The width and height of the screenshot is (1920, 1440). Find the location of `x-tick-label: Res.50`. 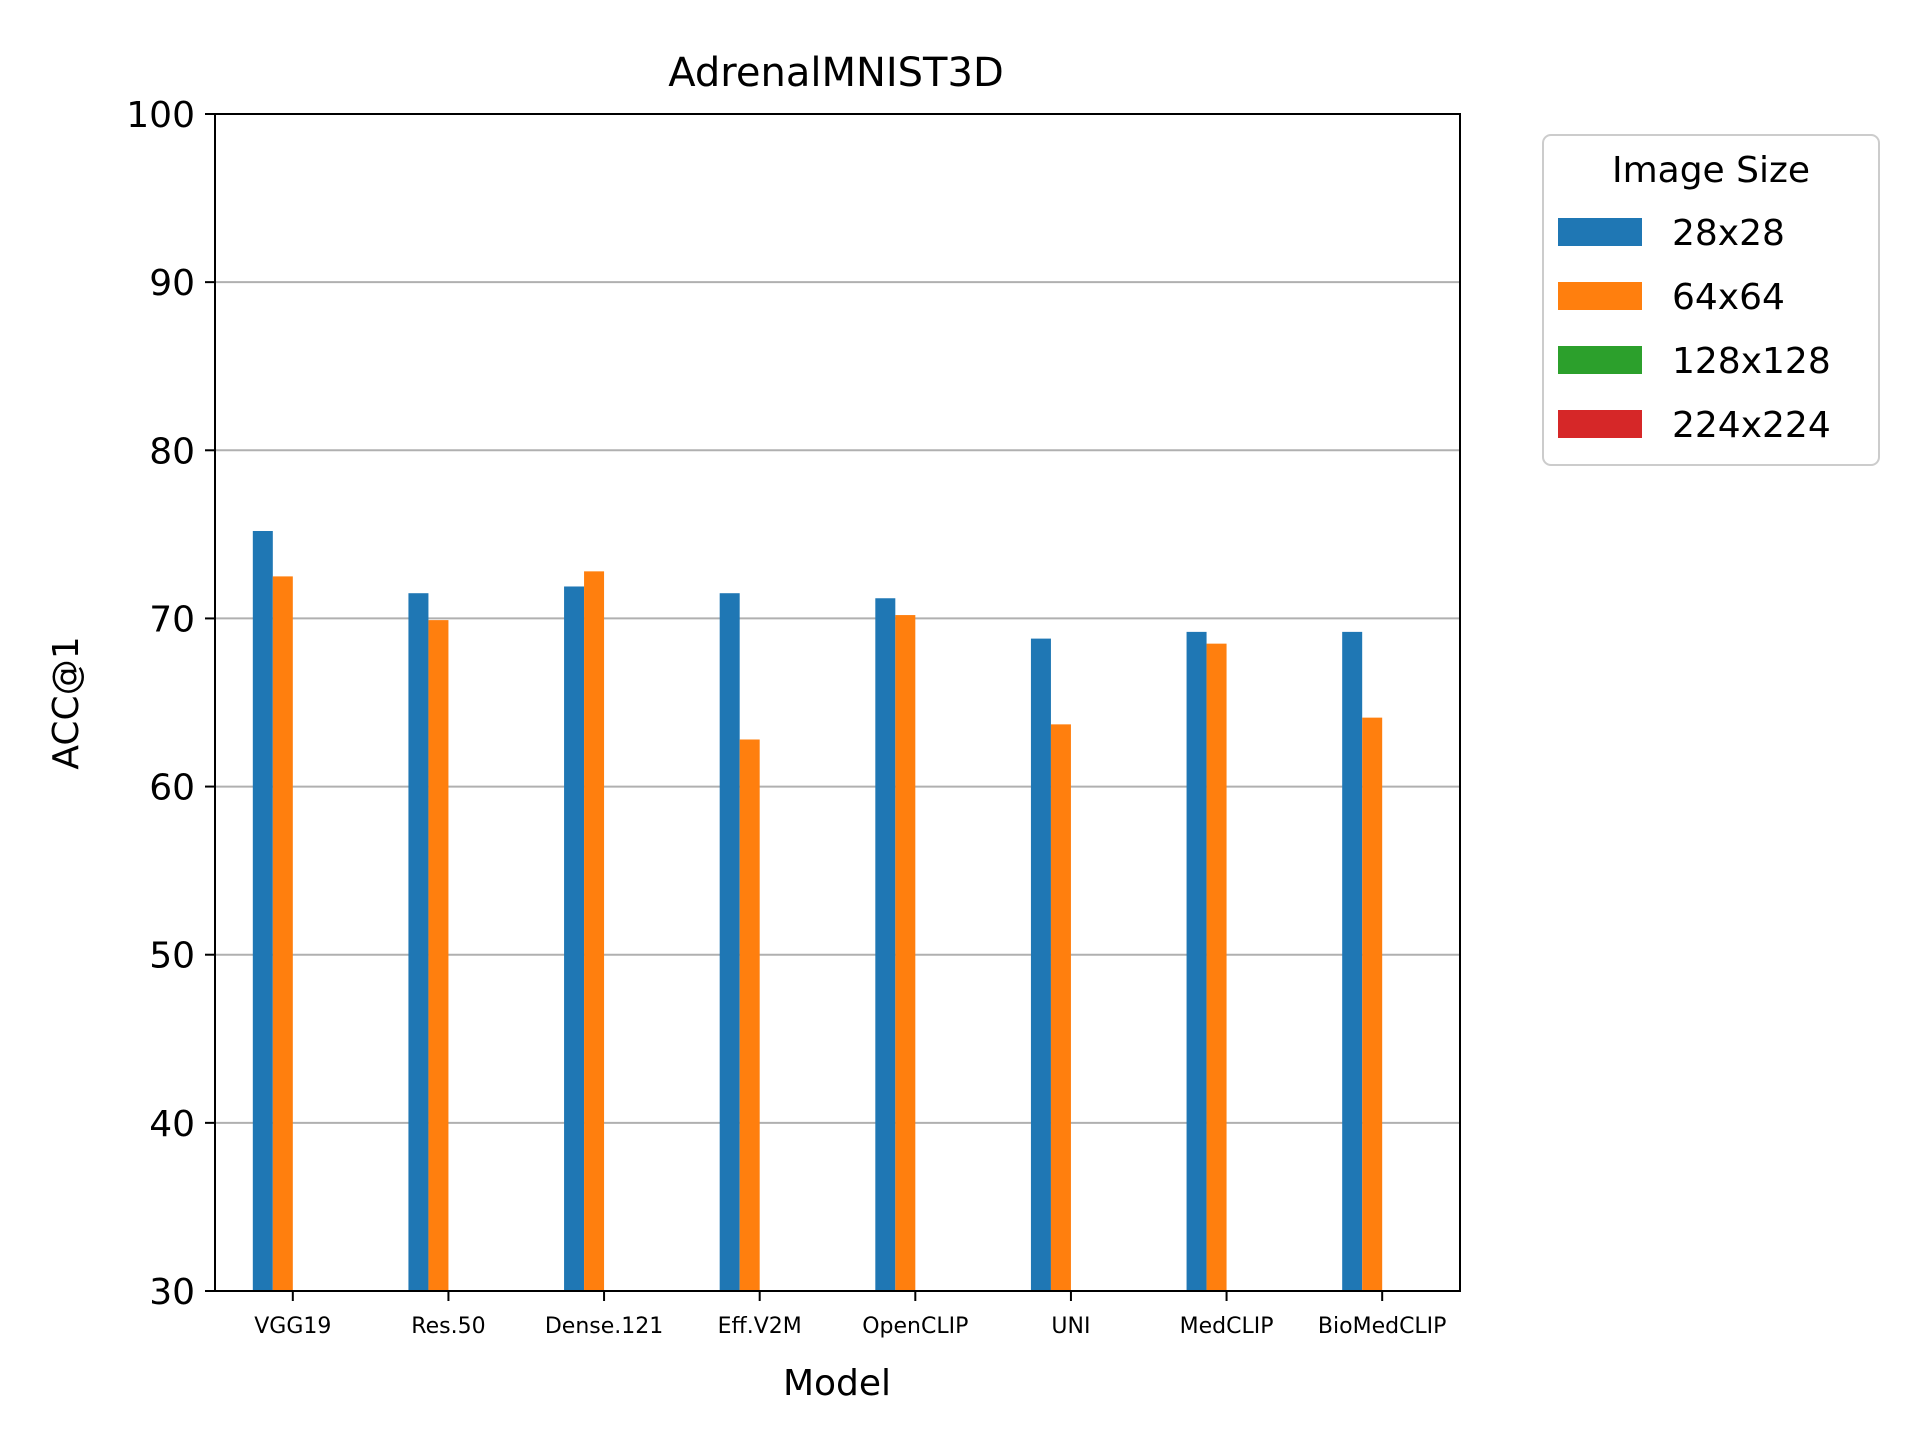

x-tick-label: Res.50 is located at coordinates (448, 1326).